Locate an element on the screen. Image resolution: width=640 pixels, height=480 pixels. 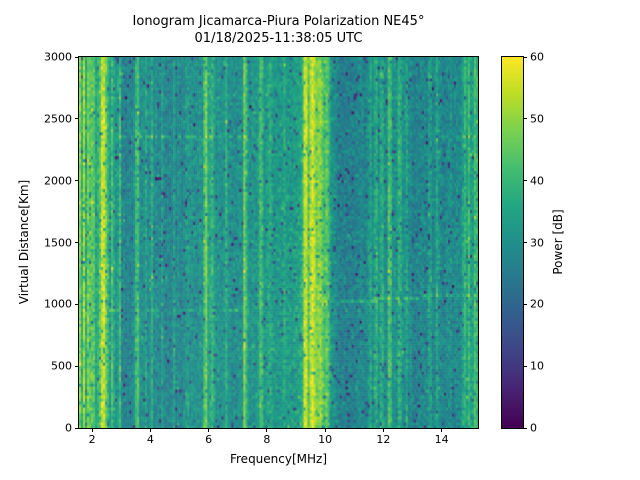
colorbar-tick-label: 30 is located at coordinates (537, 242).